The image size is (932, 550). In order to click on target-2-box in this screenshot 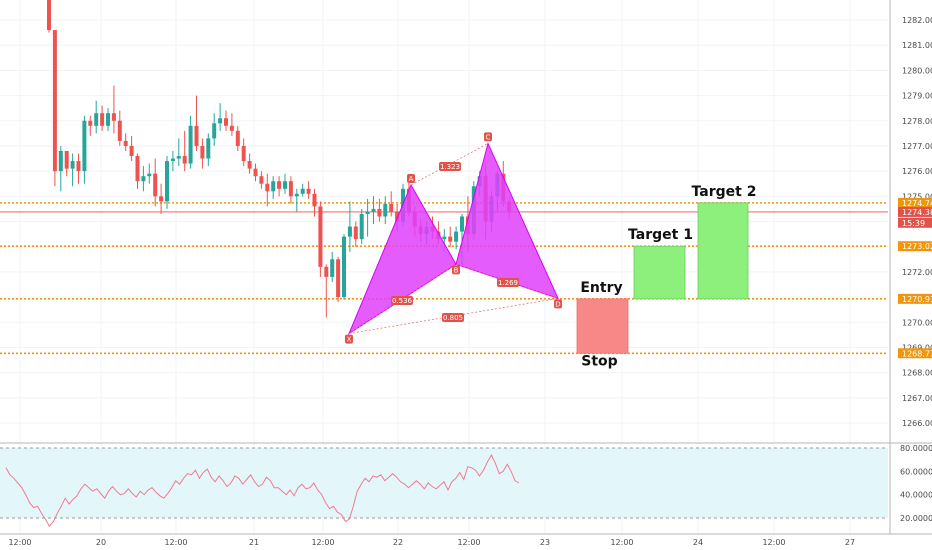, I will do `click(723, 251)`.